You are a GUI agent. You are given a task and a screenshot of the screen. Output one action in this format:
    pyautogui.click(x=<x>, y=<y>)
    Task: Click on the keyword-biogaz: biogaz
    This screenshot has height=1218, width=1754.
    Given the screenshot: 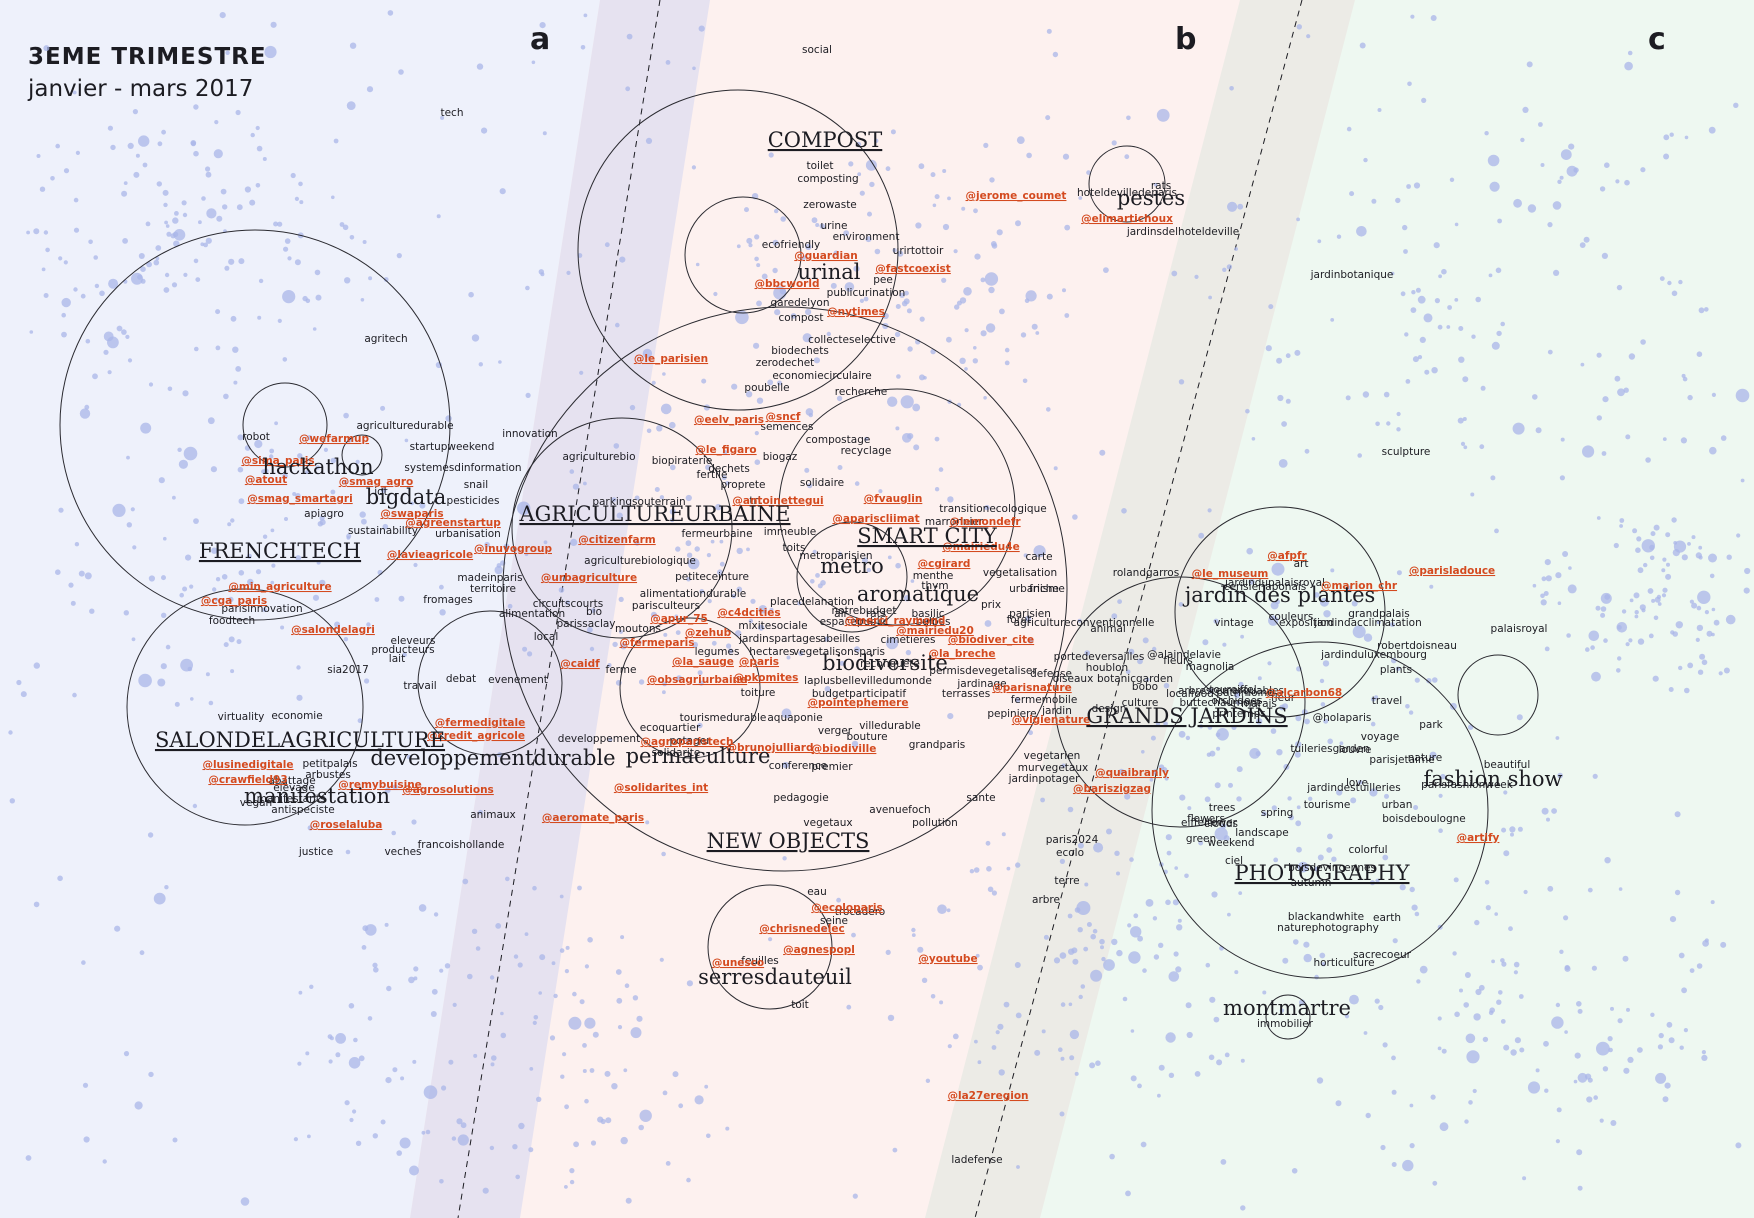 What is the action you would take?
    pyautogui.click(x=780, y=457)
    